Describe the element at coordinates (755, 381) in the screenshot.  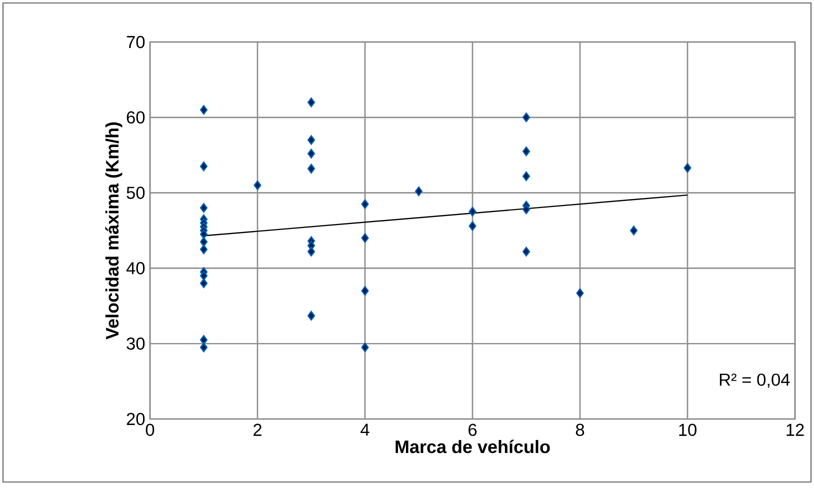
I see `annotation: R² = 0,04` at that location.